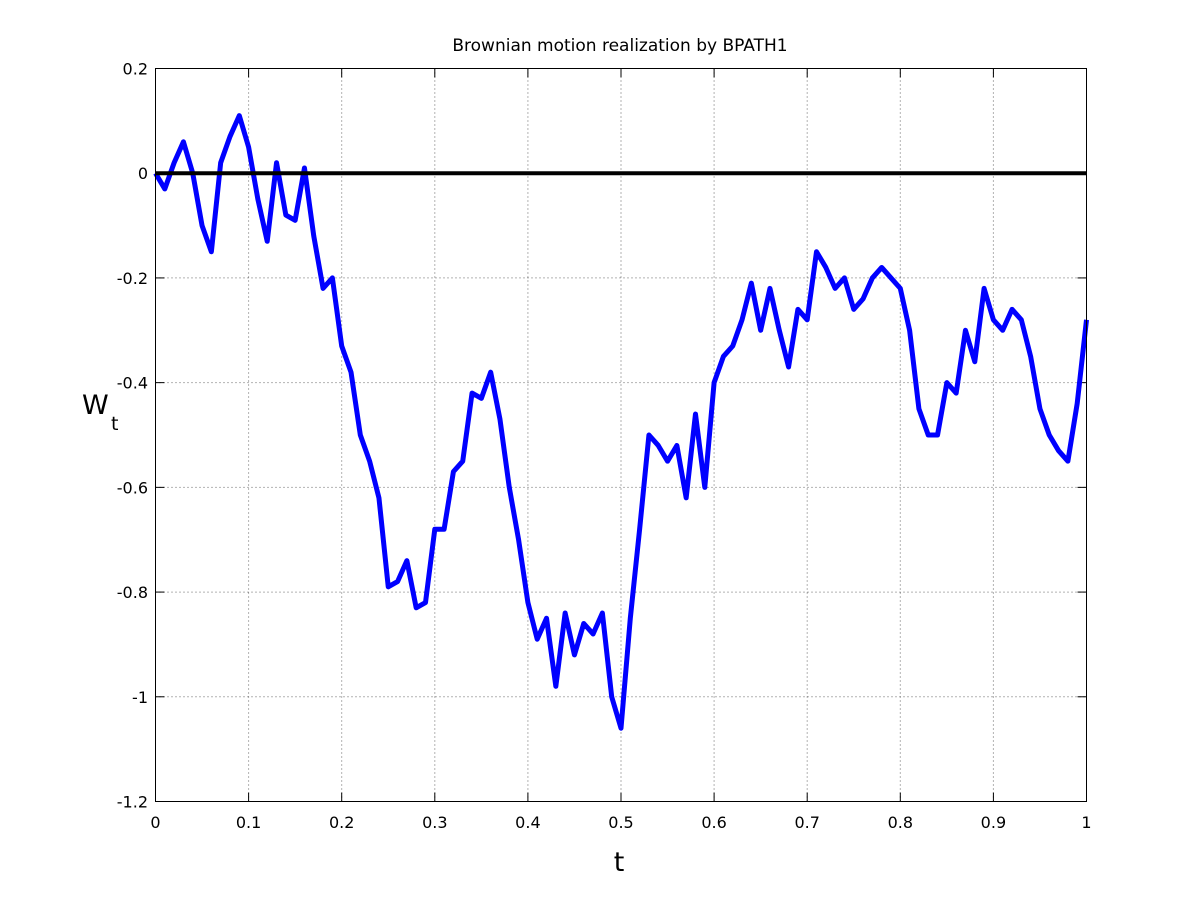 Image resolution: width=1200 pixels, height=901 pixels. I want to click on y-tick-label: -0.8, so click(132, 592).